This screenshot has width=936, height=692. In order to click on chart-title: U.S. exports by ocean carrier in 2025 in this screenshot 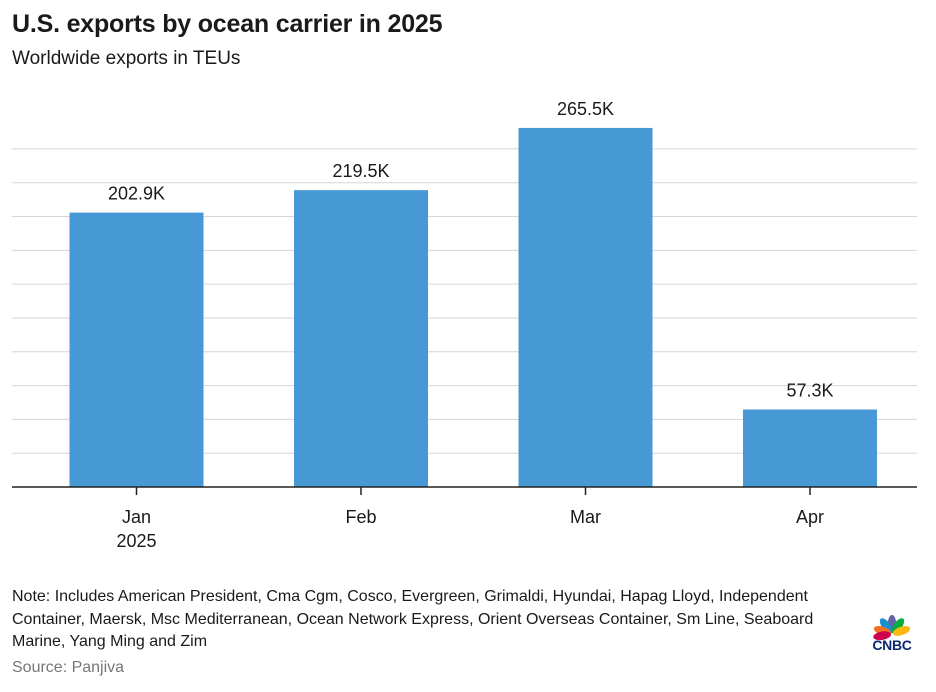, I will do `click(227, 24)`.